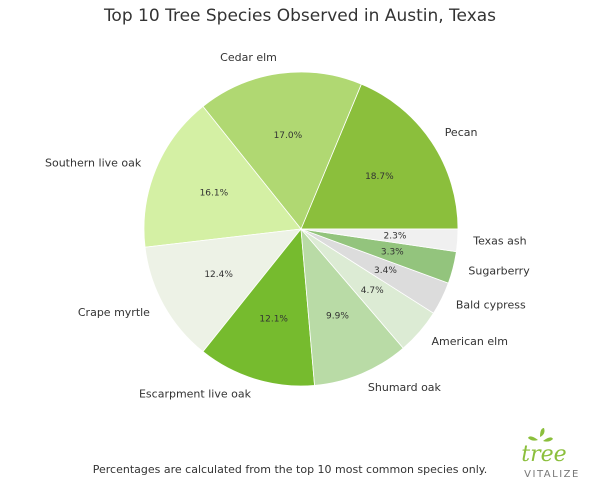  I want to click on slice-label: Texas ash, so click(499, 240).